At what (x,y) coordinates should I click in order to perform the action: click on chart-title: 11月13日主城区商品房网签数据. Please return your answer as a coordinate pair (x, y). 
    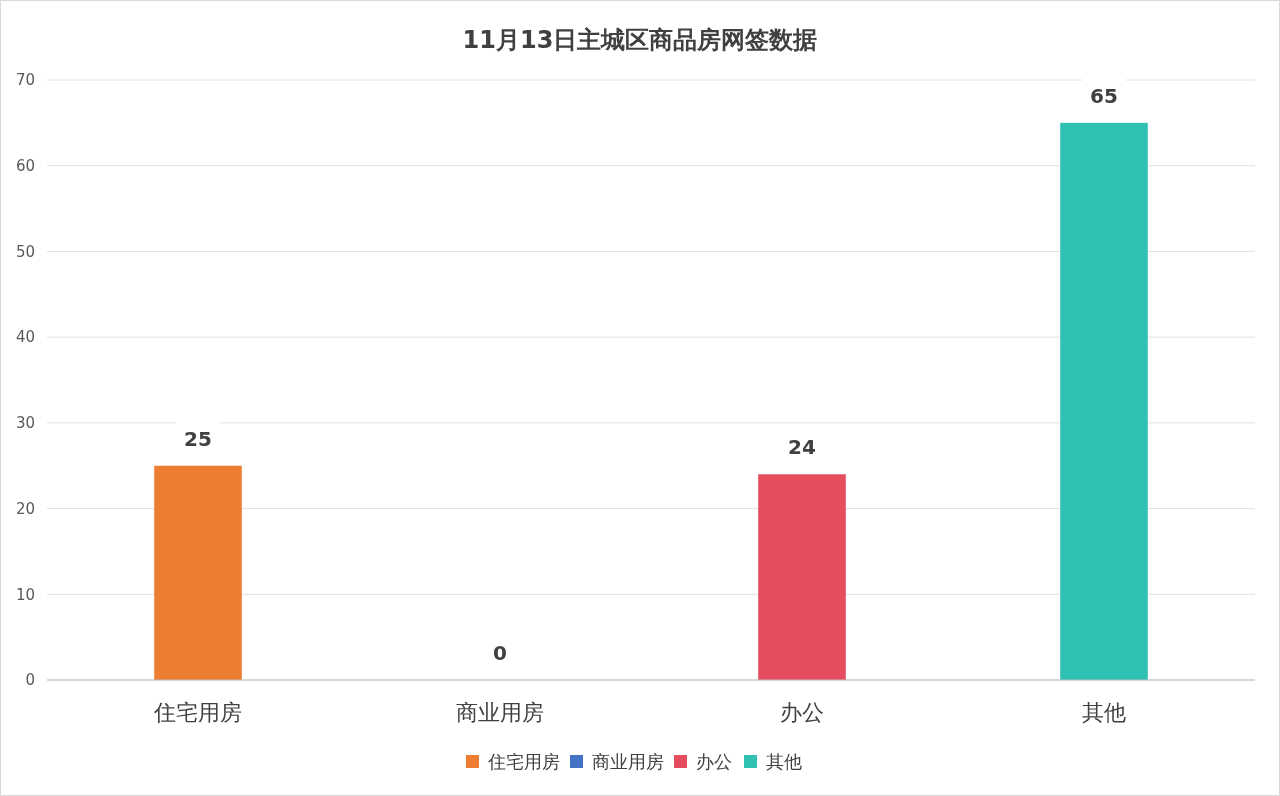
    Looking at the image, I should click on (640, 40).